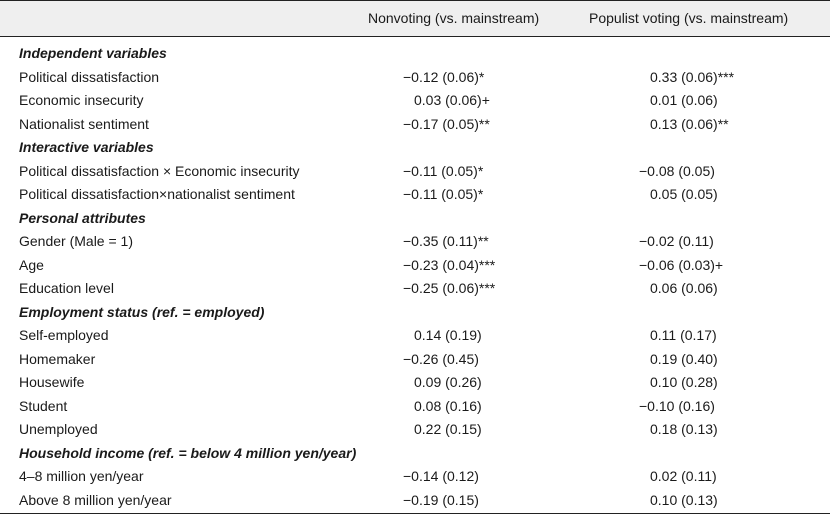 This screenshot has height=516, width=830. Describe the element at coordinates (684, 288) in the screenshot. I see `populist-voting-coefficient: 0.06 (0.06)` at that location.